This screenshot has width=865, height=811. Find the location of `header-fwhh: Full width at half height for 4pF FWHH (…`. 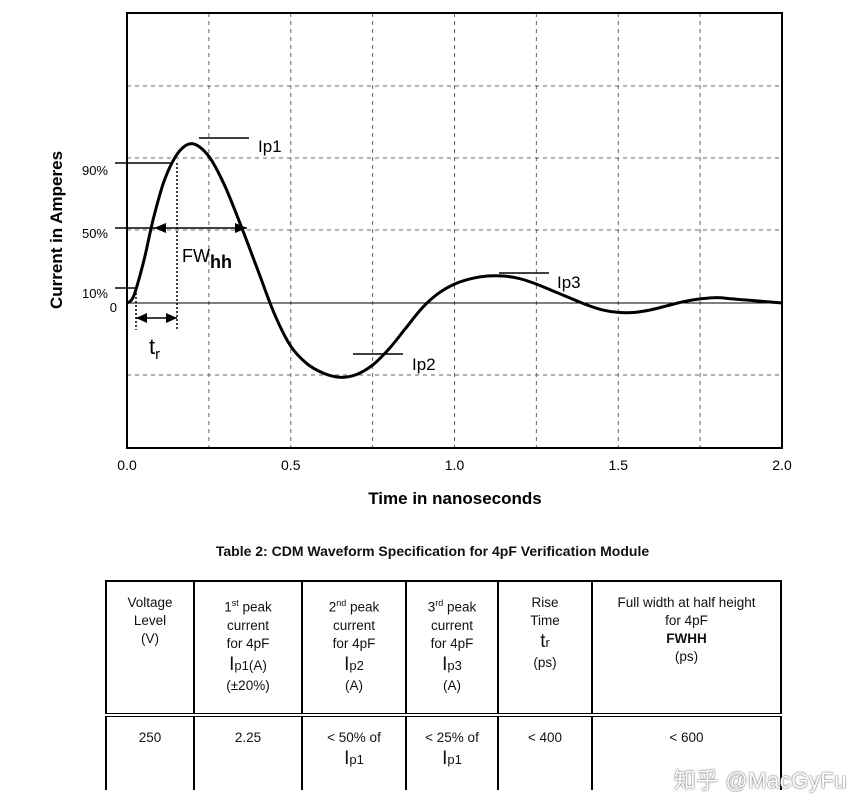

header-fwhh: Full width at half height for 4pF FWHH (… is located at coordinates (686, 648).